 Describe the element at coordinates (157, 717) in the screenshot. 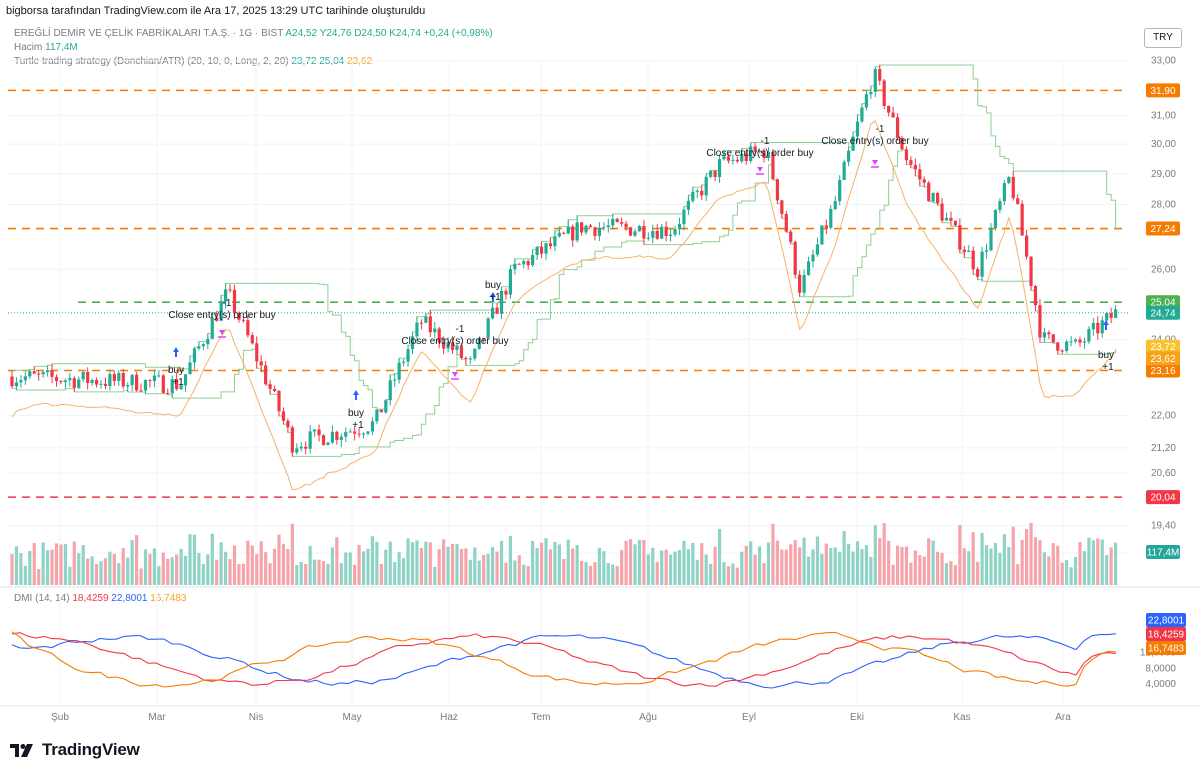

I see `x-tick-label: Mar` at that location.